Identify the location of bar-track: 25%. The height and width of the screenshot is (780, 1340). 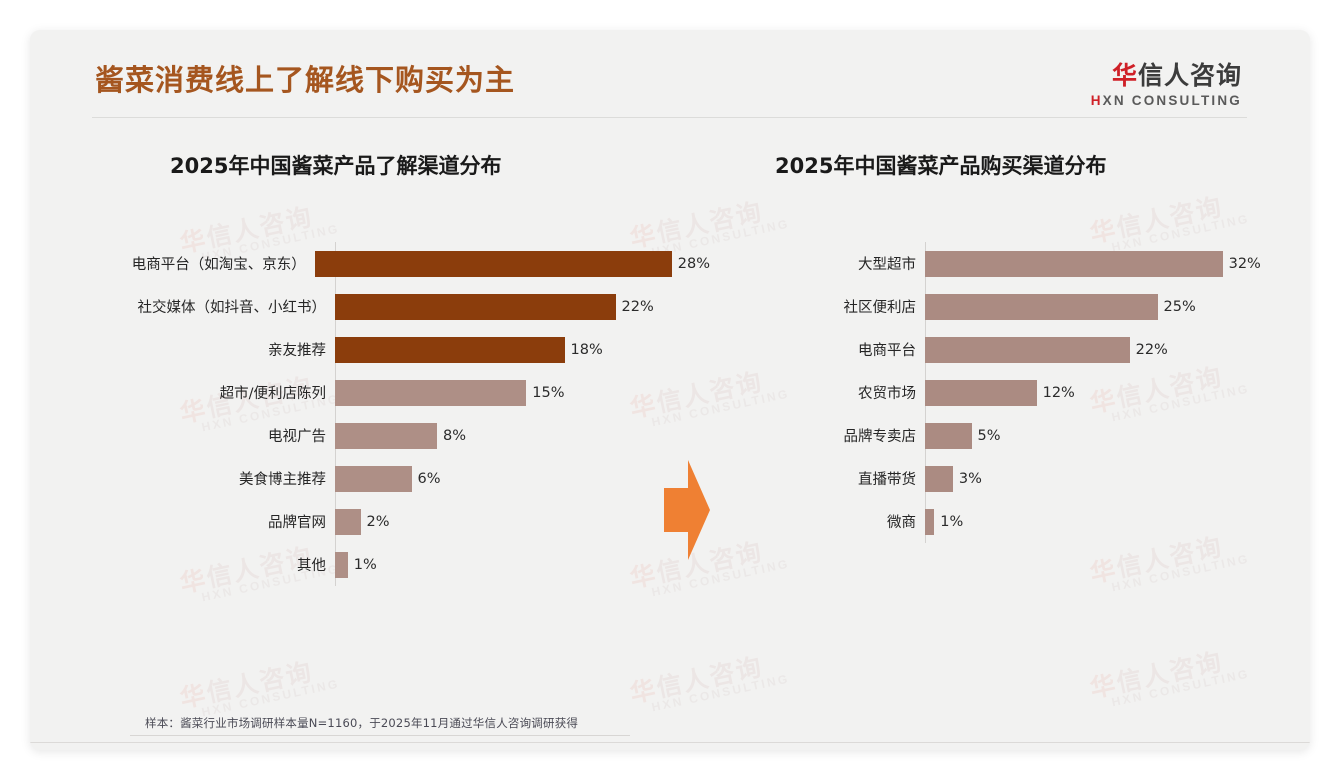
(1100, 306).